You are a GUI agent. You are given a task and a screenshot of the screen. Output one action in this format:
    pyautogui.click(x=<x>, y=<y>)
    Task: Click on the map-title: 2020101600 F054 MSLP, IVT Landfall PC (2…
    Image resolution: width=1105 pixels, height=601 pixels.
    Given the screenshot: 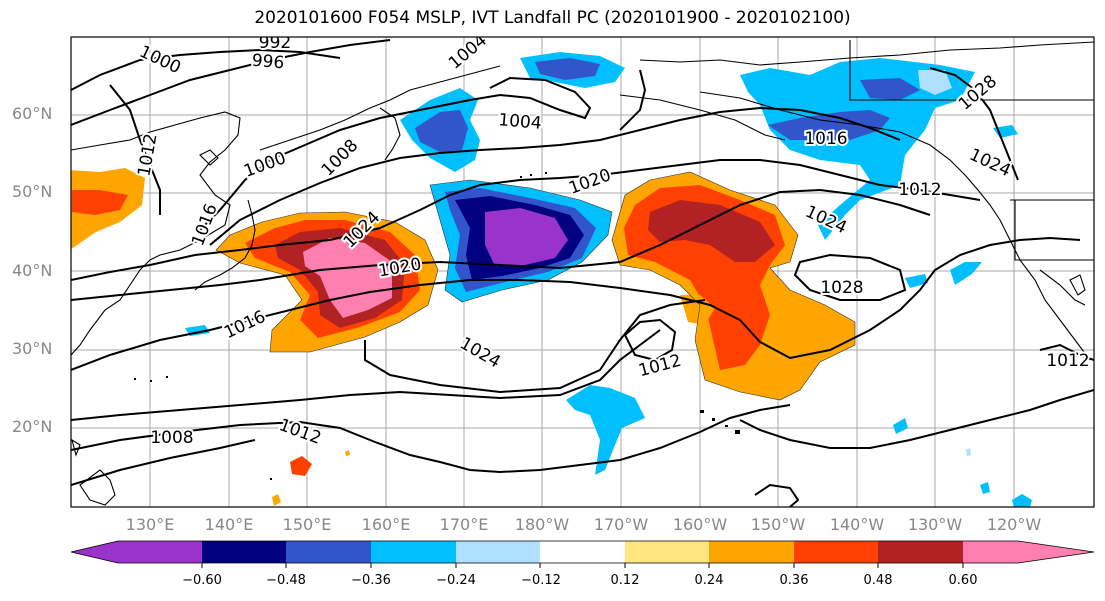 What is the action you would take?
    pyautogui.click(x=552, y=18)
    